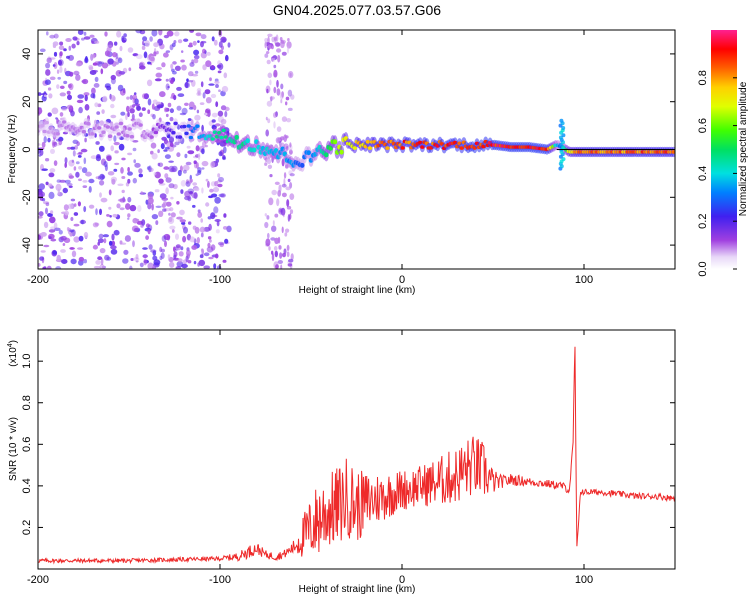 This screenshot has width=750, height=600. What do you see at coordinates (584, 580) in the screenshot?
I see `x-tick-label: 100` at bounding box center [584, 580].